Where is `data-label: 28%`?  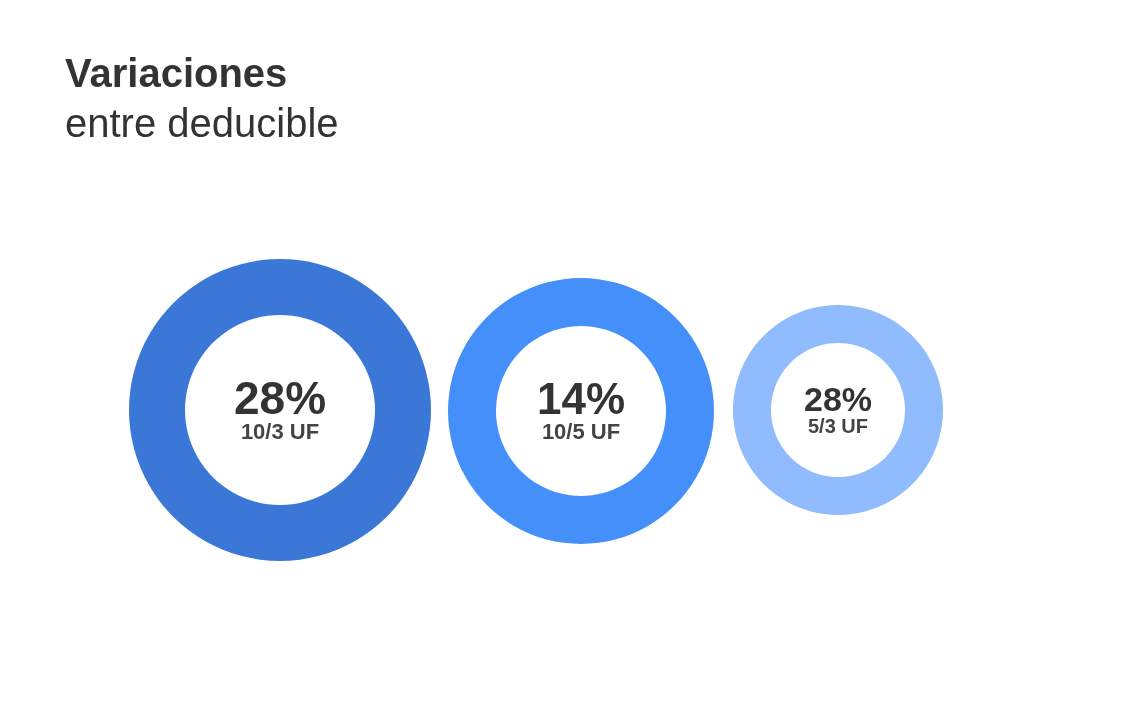 data-label: 28% is located at coordinates (838, 399).